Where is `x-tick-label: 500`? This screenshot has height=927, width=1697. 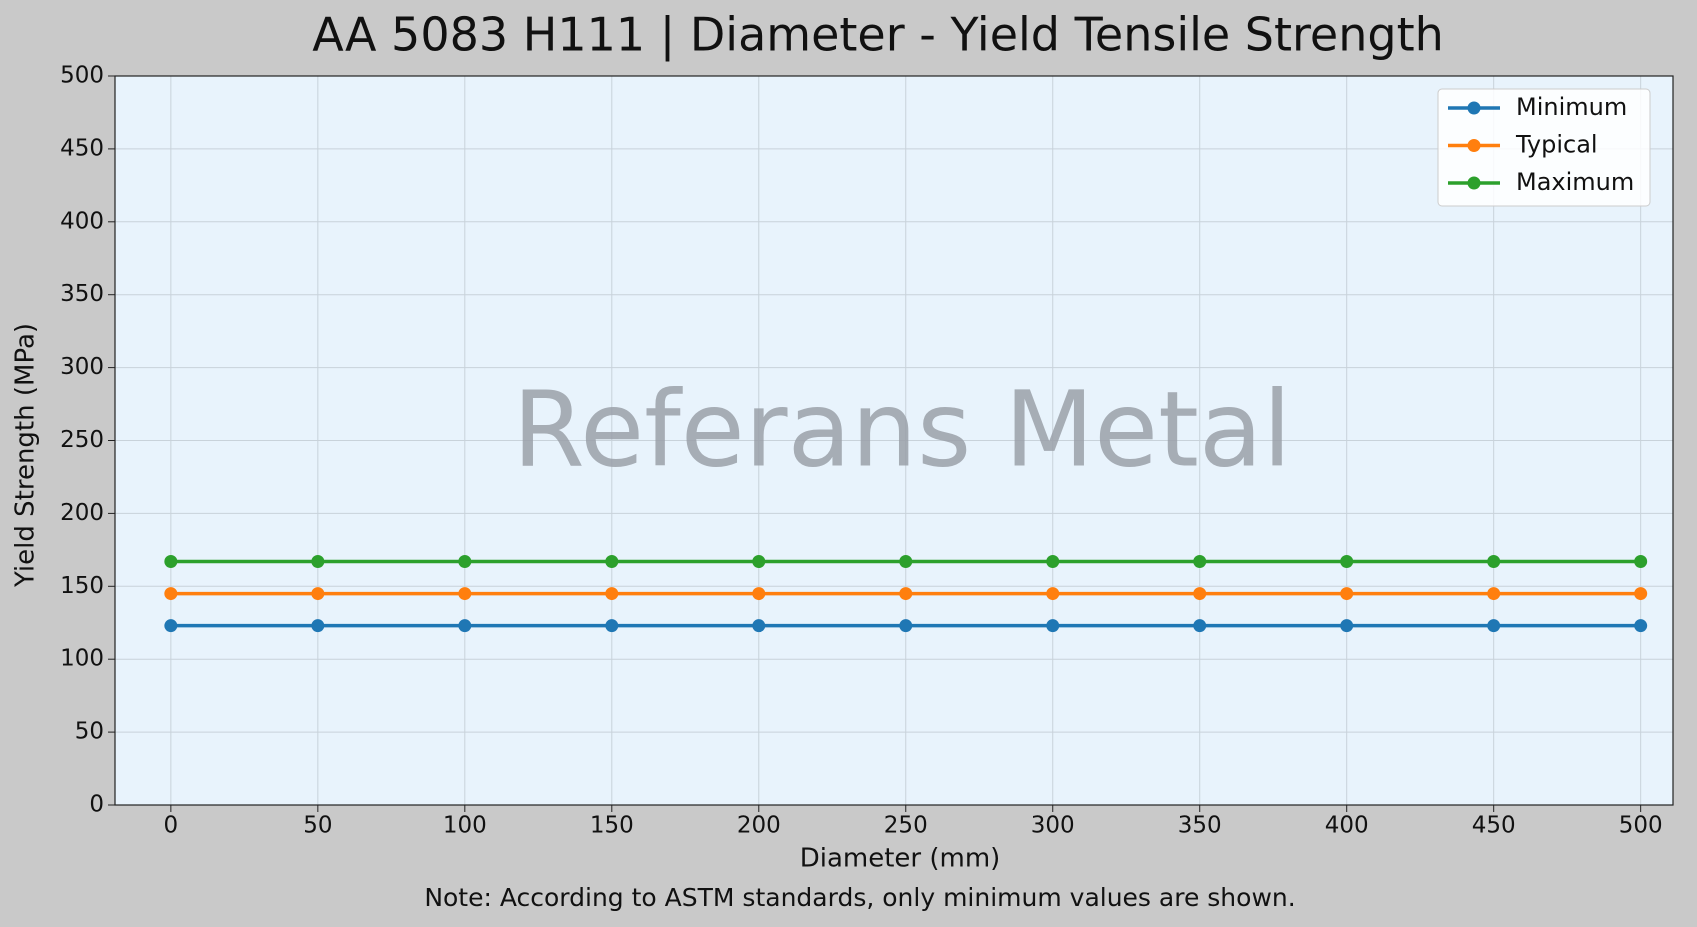
x-tick-label: 500 is located at coordinates (1641, 826).